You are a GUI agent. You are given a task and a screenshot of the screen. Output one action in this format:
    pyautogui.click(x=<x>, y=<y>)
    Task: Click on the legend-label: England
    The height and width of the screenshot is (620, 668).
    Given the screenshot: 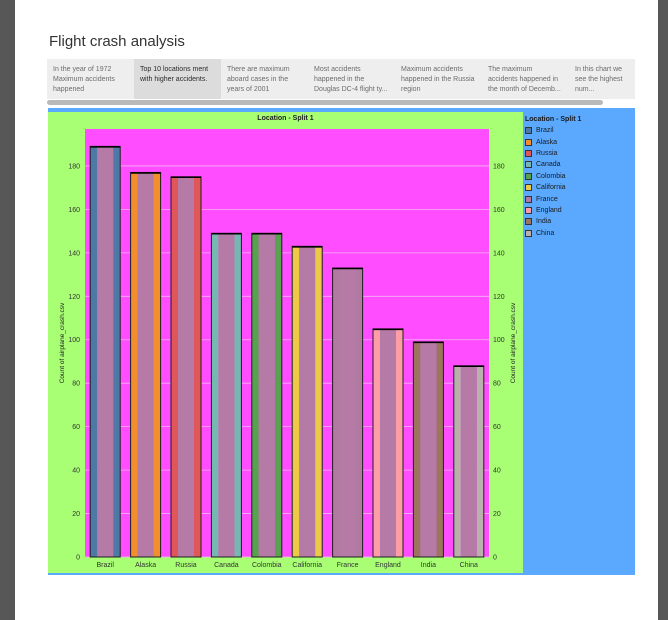 What is the action you would take?
    pyautogui.click(x=549, y=210)
    